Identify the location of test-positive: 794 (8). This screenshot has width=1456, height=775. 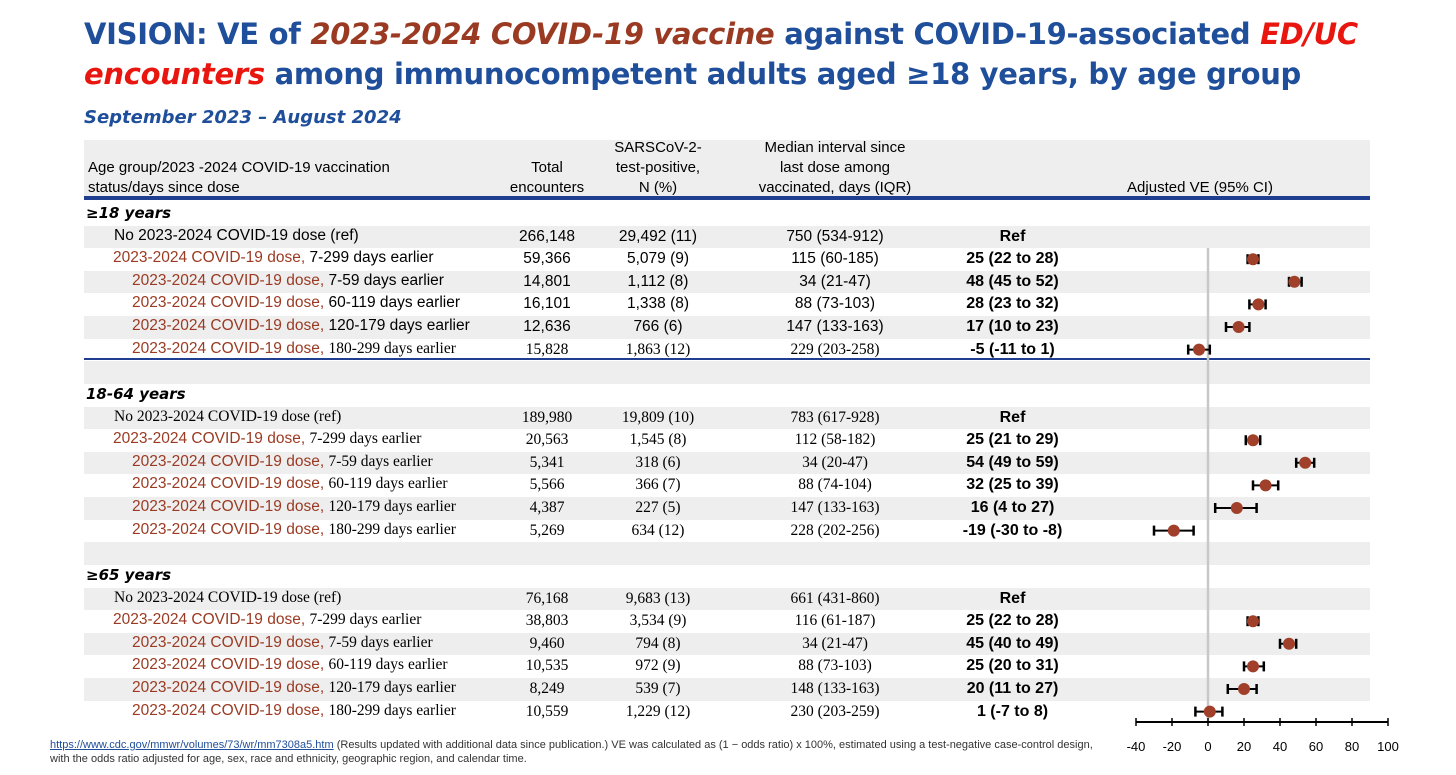
(658, 643).